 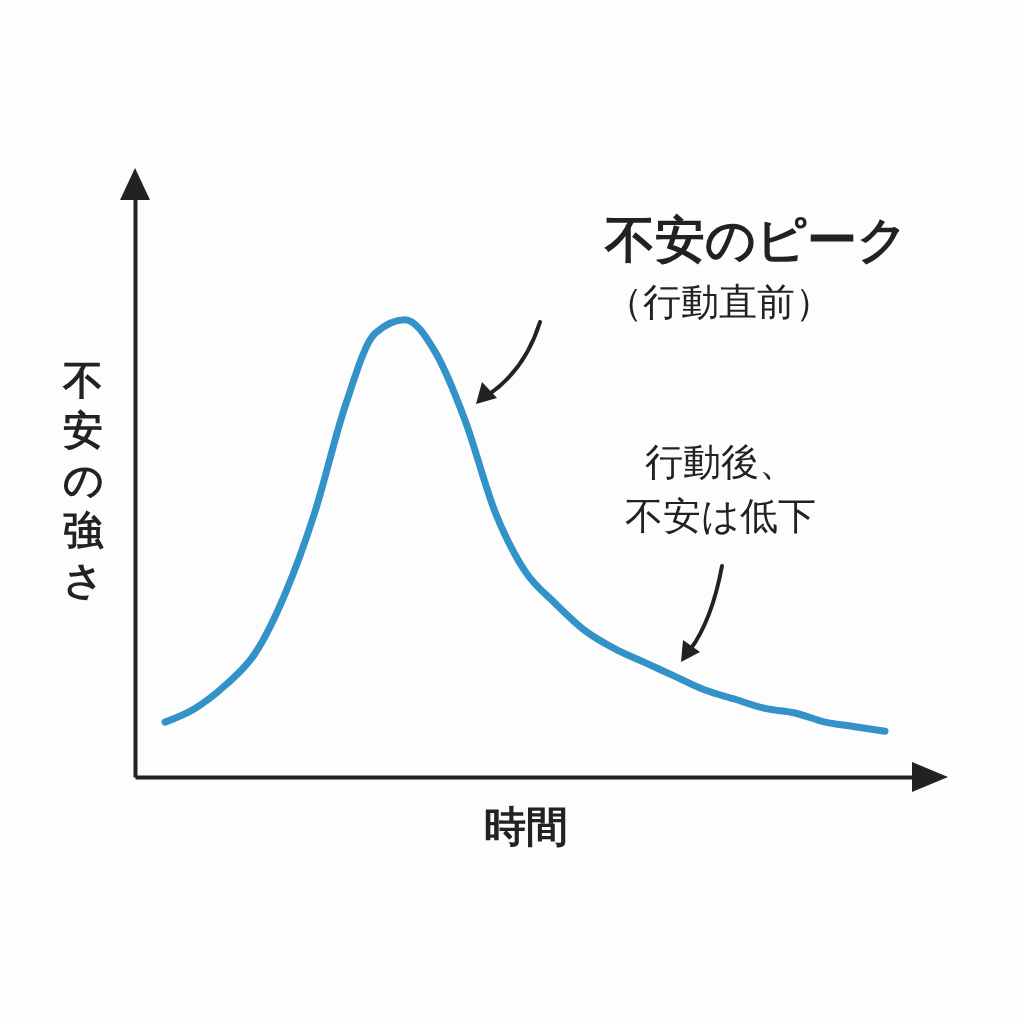 I want to click on annotation: 不安は低下, so click(x=720, y=516).